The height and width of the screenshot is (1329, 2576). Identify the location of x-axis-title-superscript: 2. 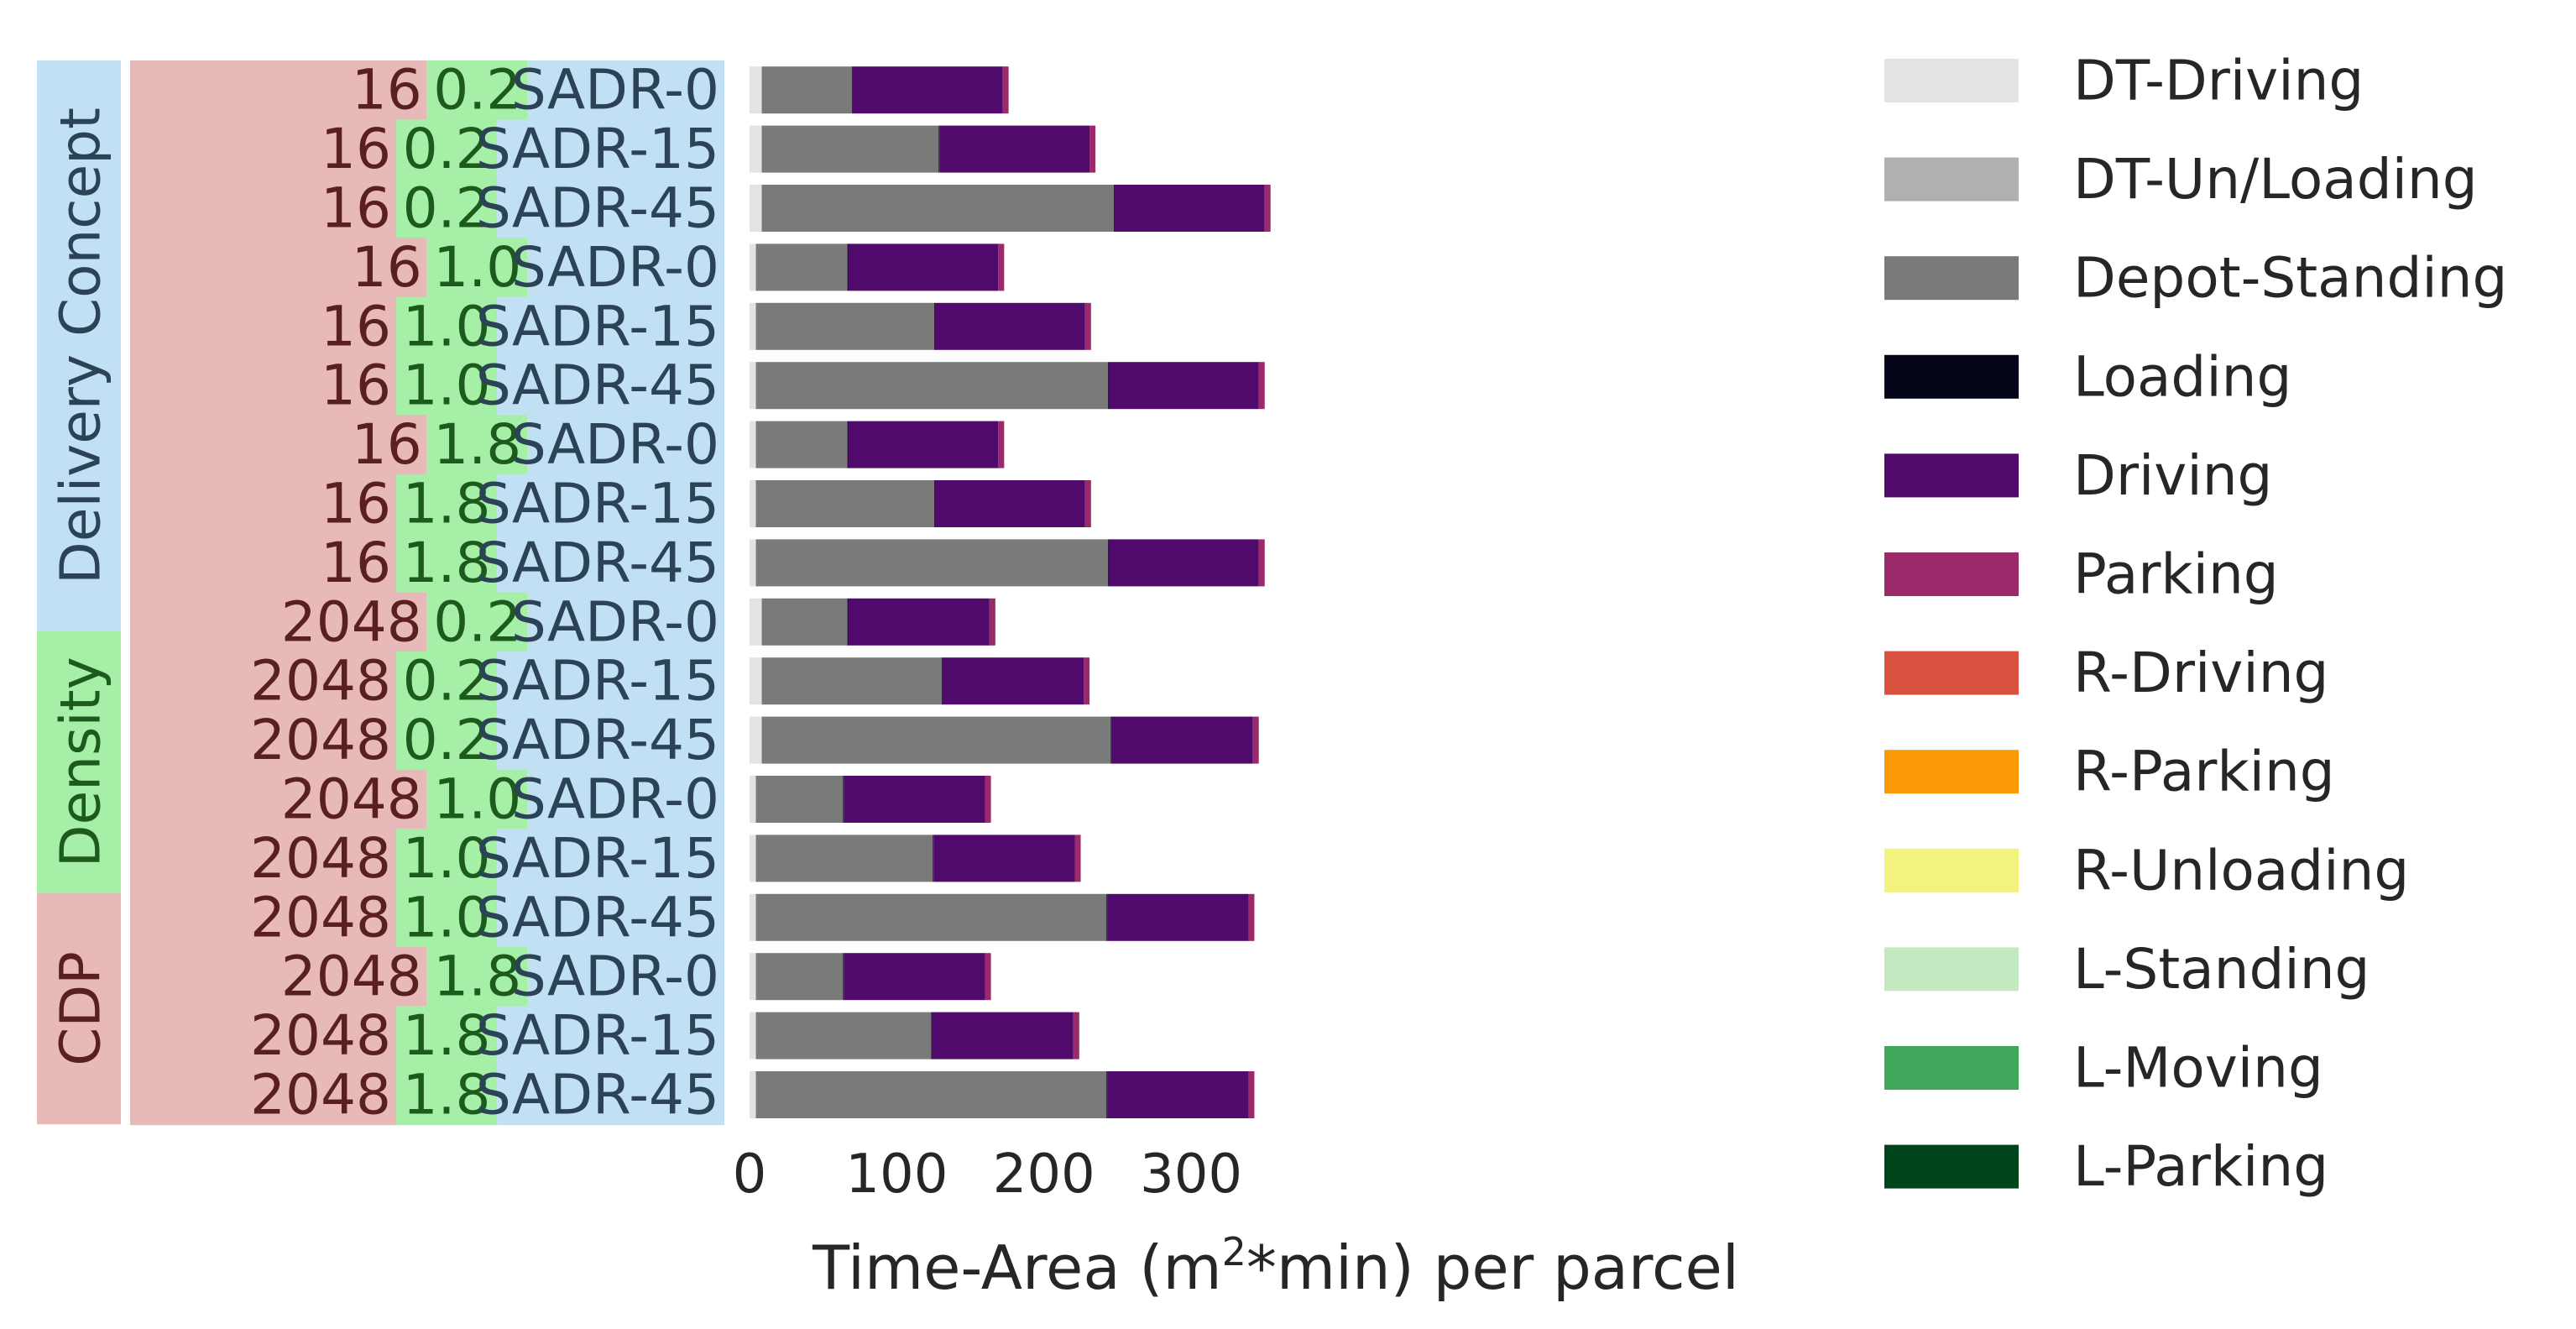
(1234, 1251).